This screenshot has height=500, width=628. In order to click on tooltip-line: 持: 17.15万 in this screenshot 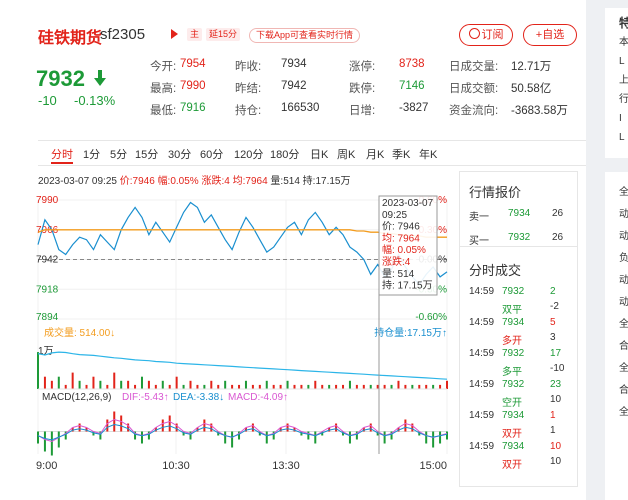, I will do `click(407, 285)`.